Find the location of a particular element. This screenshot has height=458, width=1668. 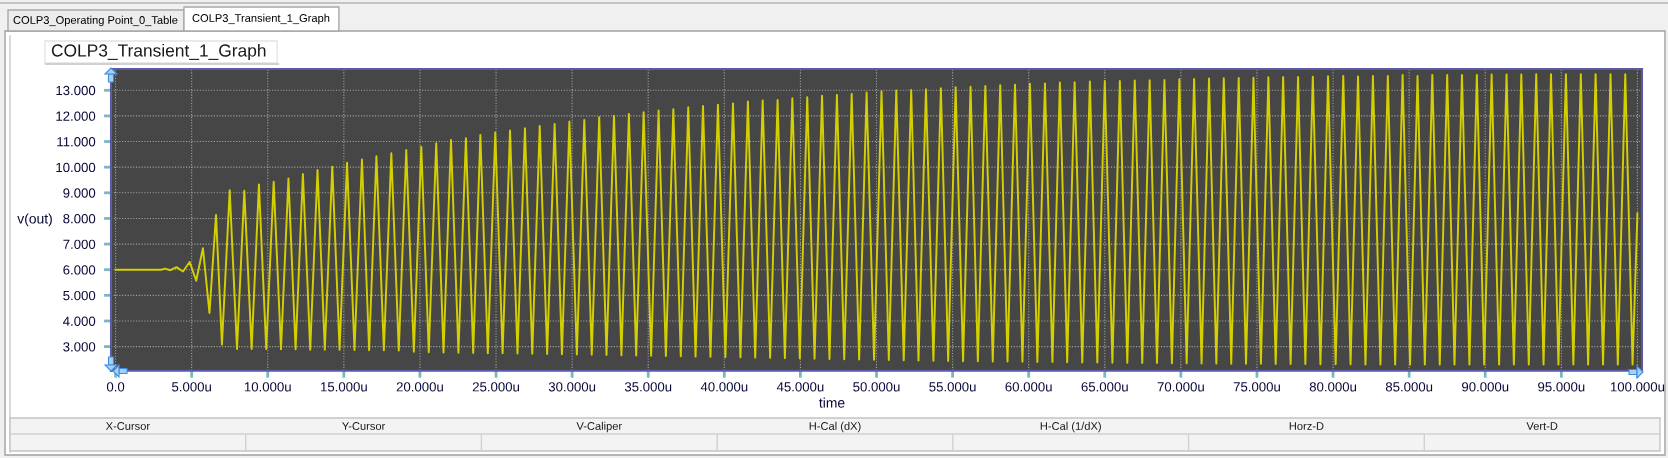

x-tick-label: 5.000u is located at coordinates (191, 387).